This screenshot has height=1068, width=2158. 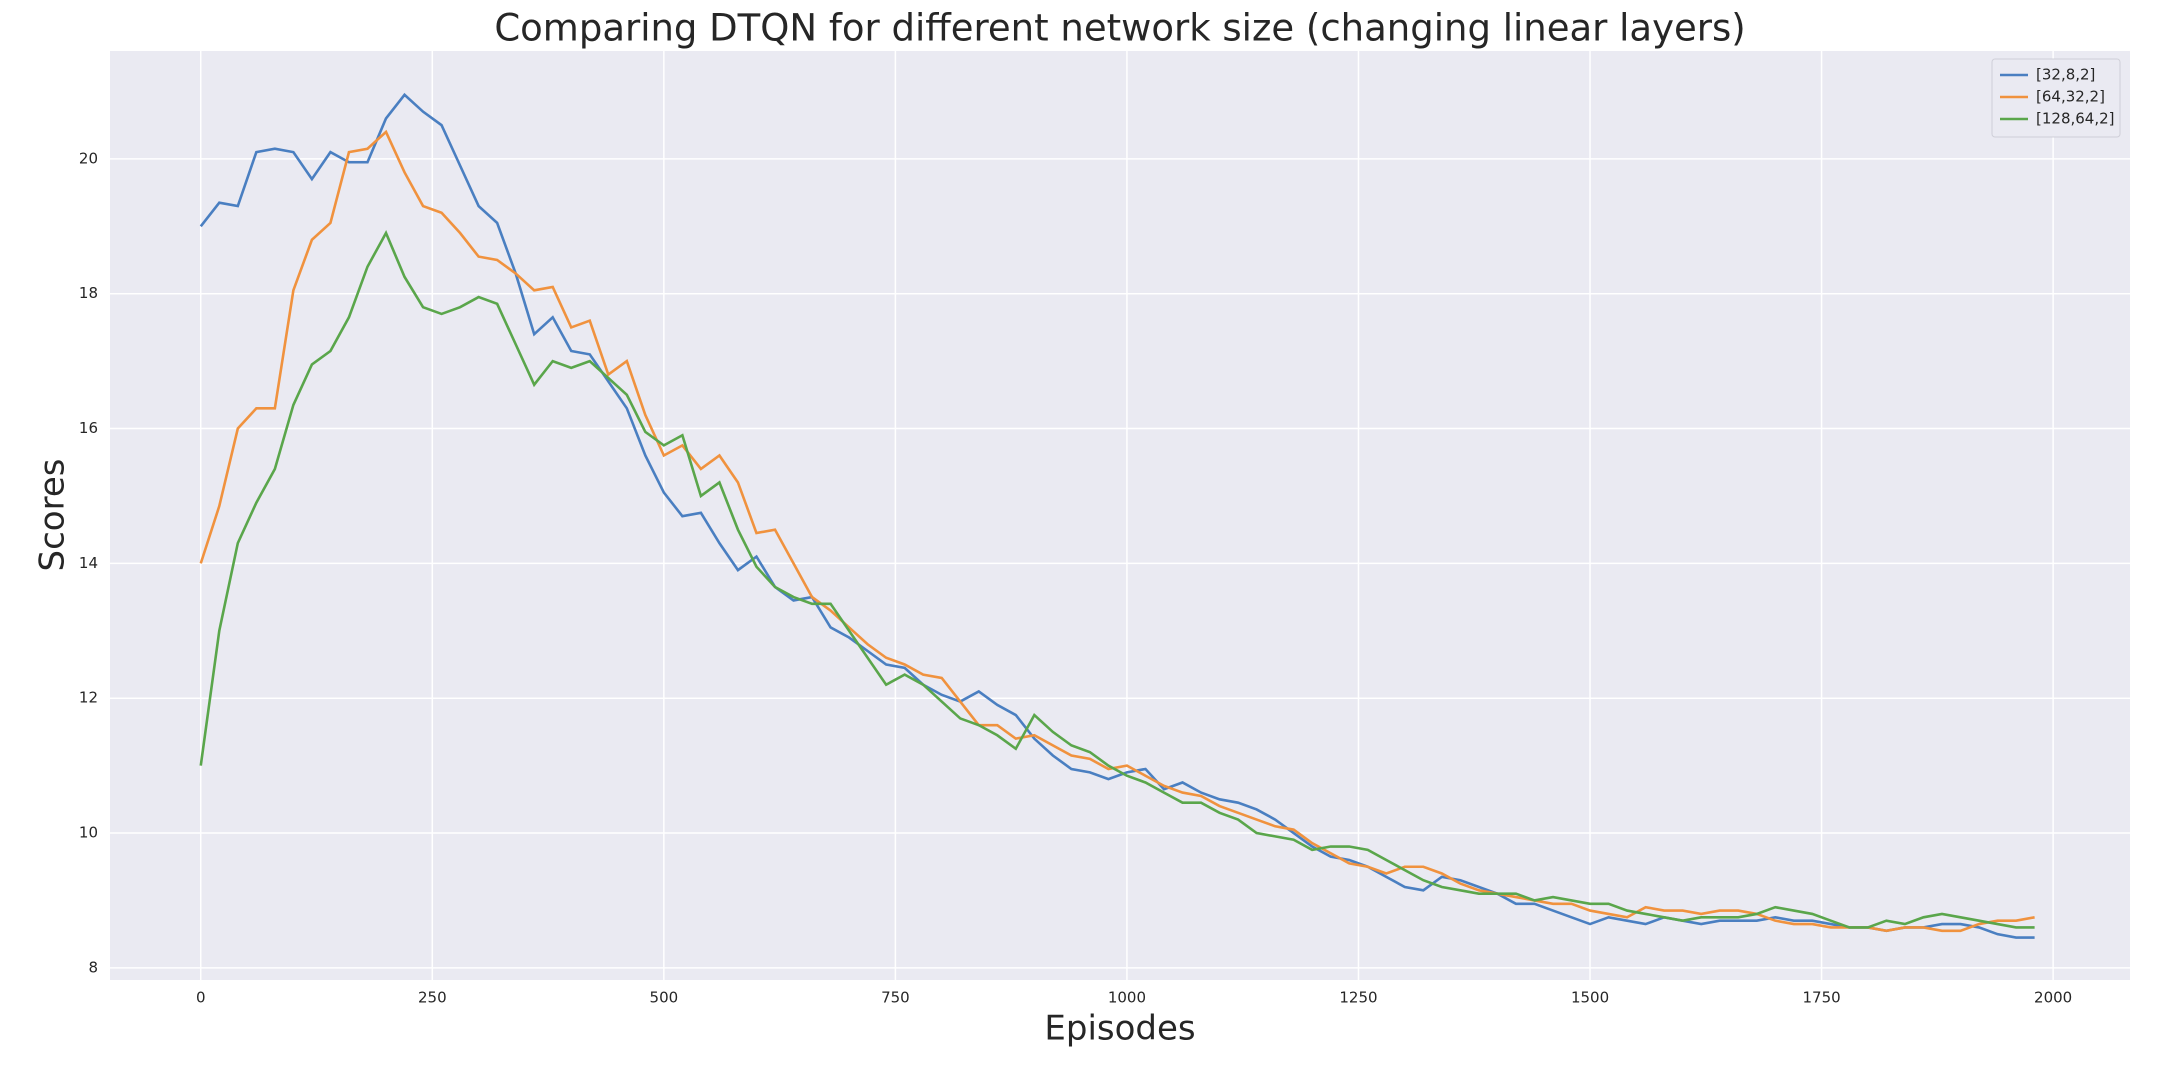 I want to click on y-tick-label: 12, so click(x=88, y=698).